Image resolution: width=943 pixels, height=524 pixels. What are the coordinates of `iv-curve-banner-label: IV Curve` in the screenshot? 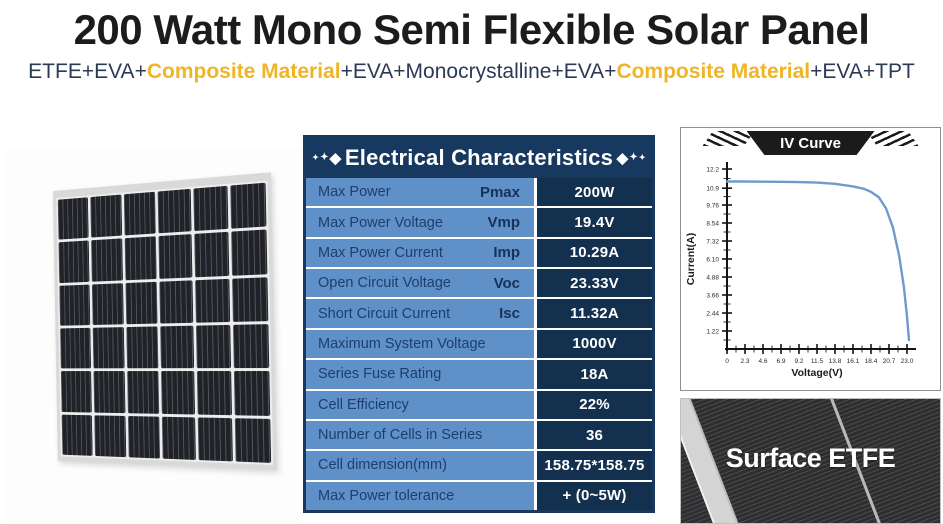 It's located at (810, 143).